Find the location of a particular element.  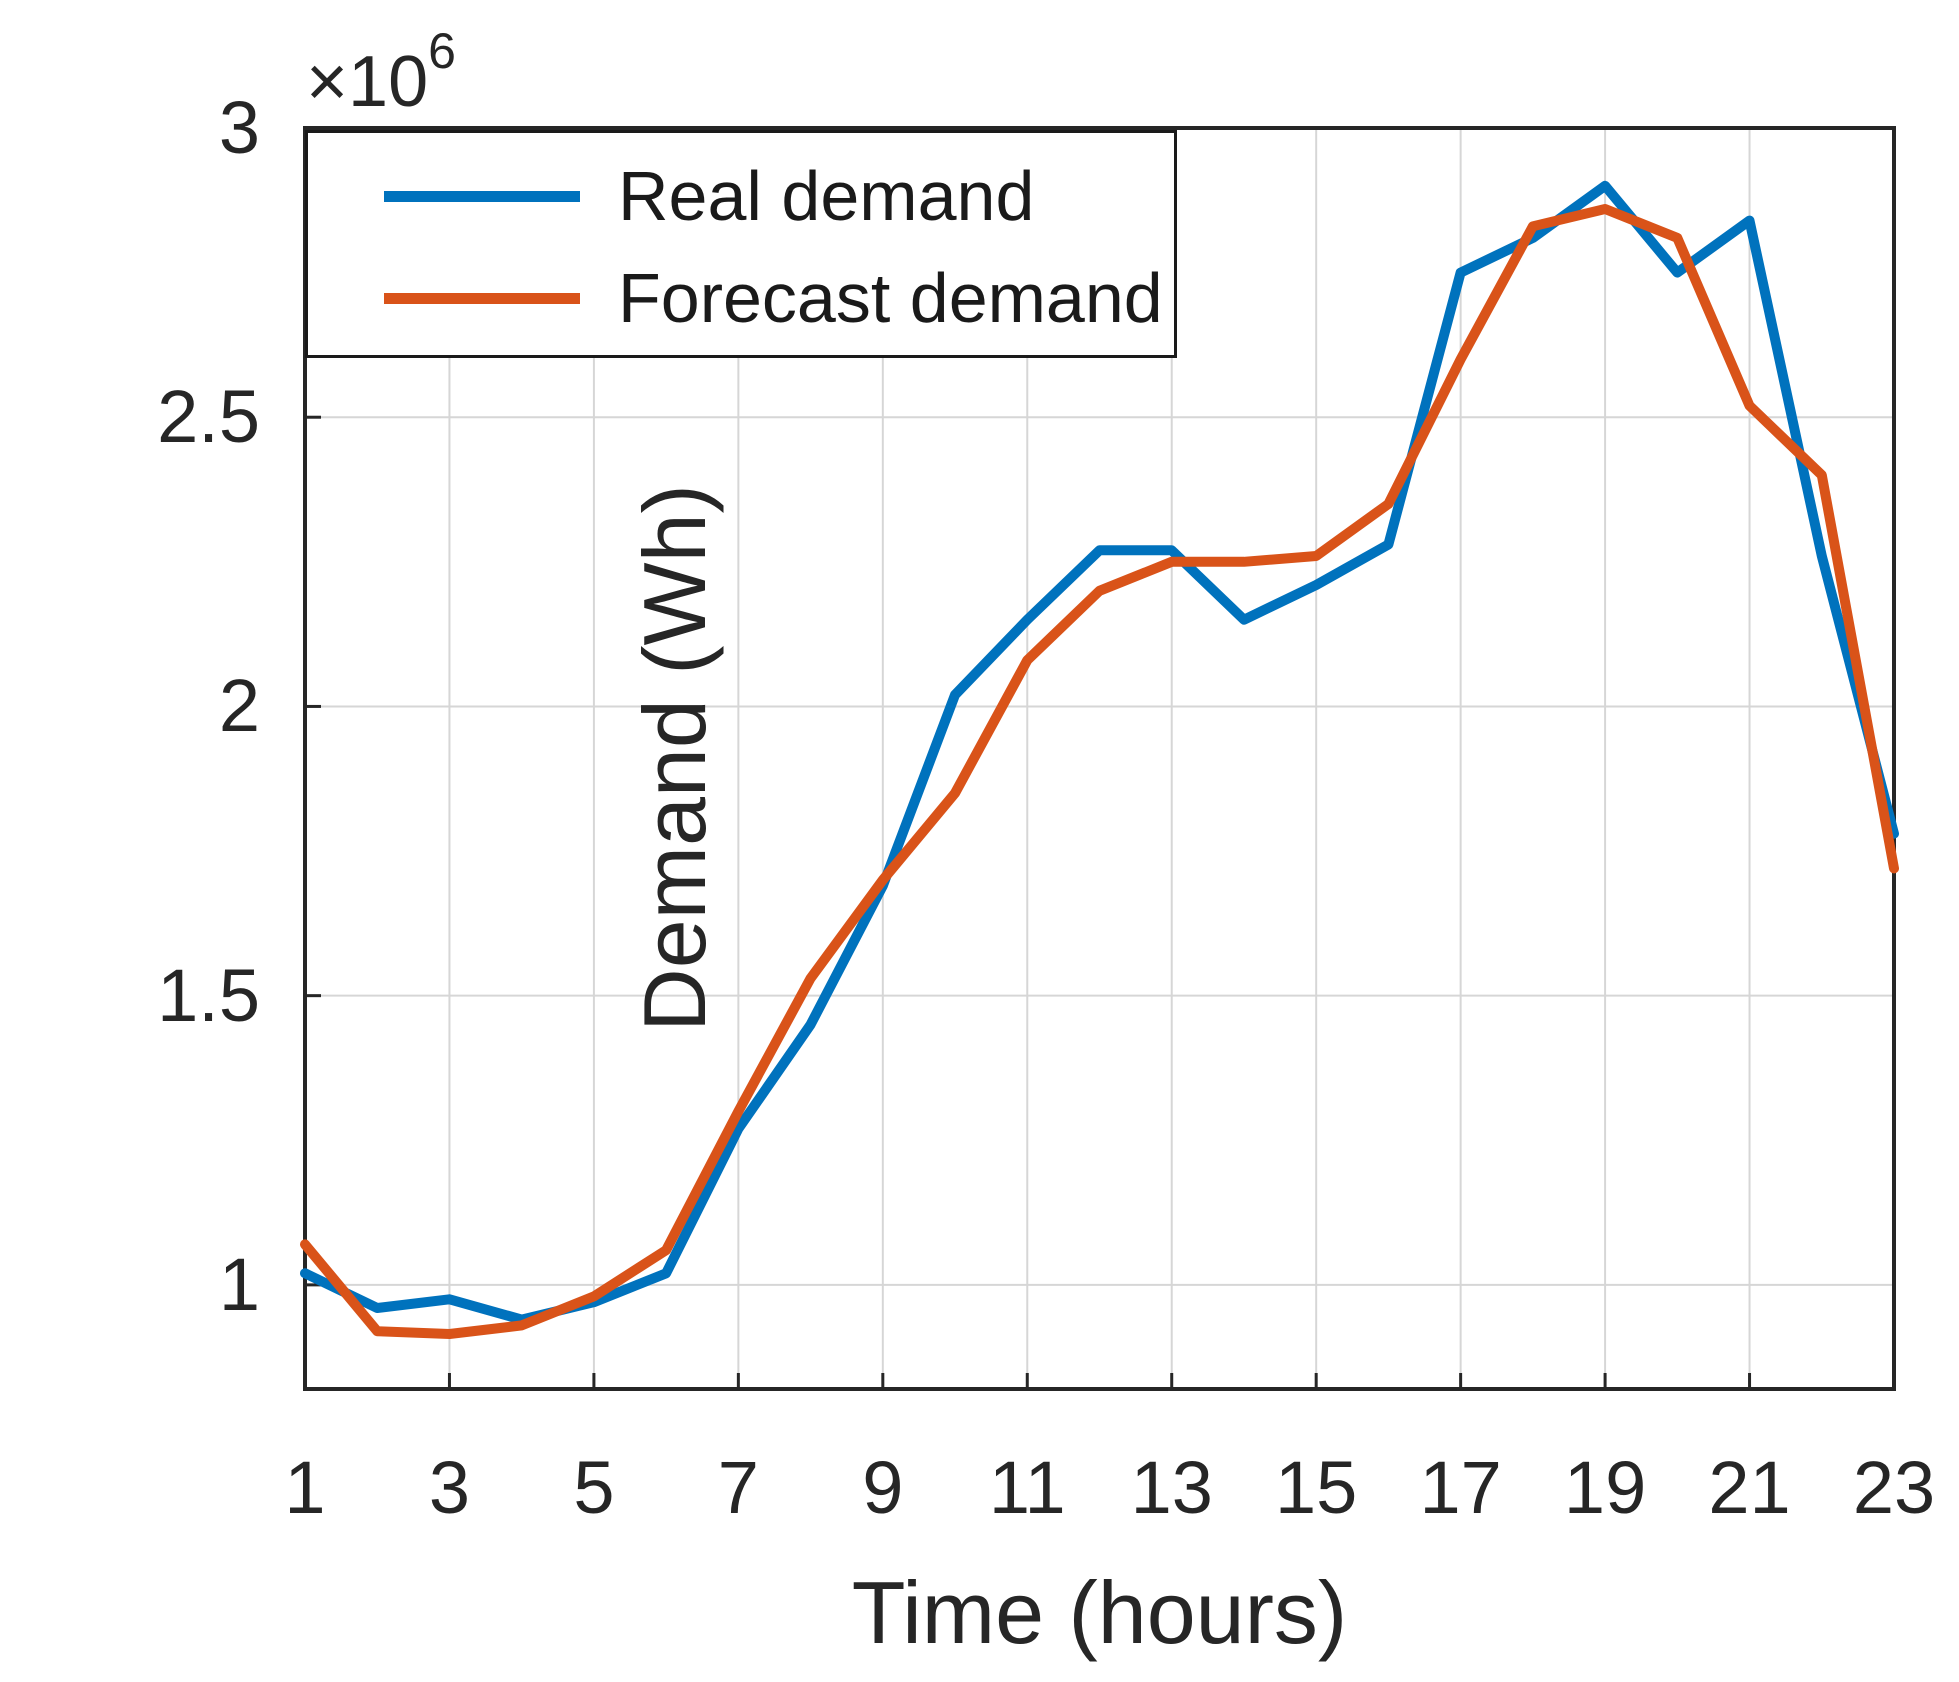

y-exponent-prefix: ×10 is located at coordinates (367, 82).